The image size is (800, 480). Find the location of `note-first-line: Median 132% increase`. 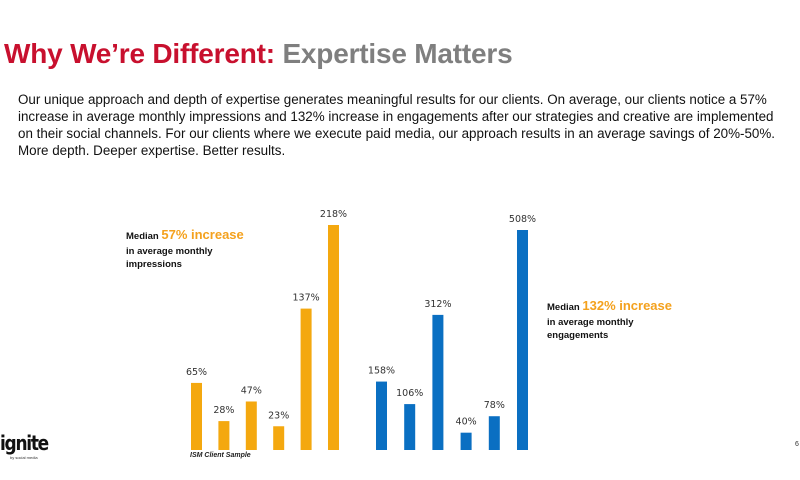

note-first-line: Median 132% increase is located at coordinates (609, 306).